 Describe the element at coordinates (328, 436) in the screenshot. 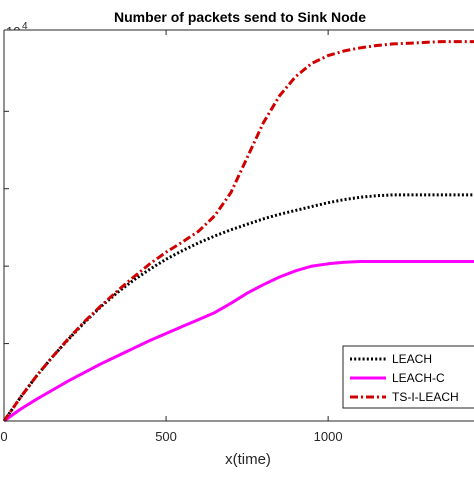

I see `x-tick-label: 1000` at that location.